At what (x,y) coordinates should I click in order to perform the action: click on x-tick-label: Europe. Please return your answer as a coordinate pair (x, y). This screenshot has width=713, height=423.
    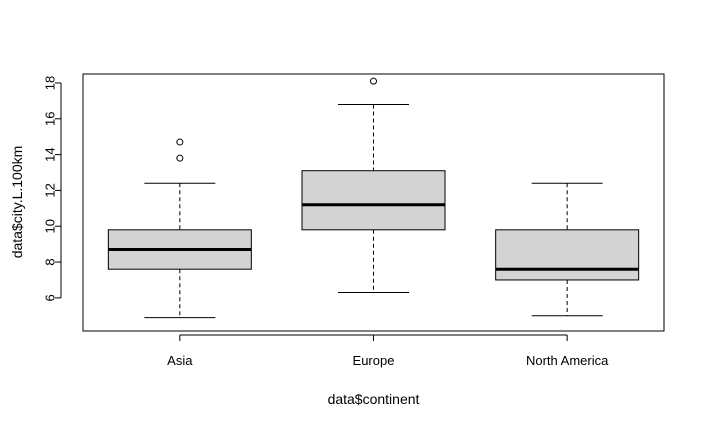
    Looking at the image, I should click on (374, 360).